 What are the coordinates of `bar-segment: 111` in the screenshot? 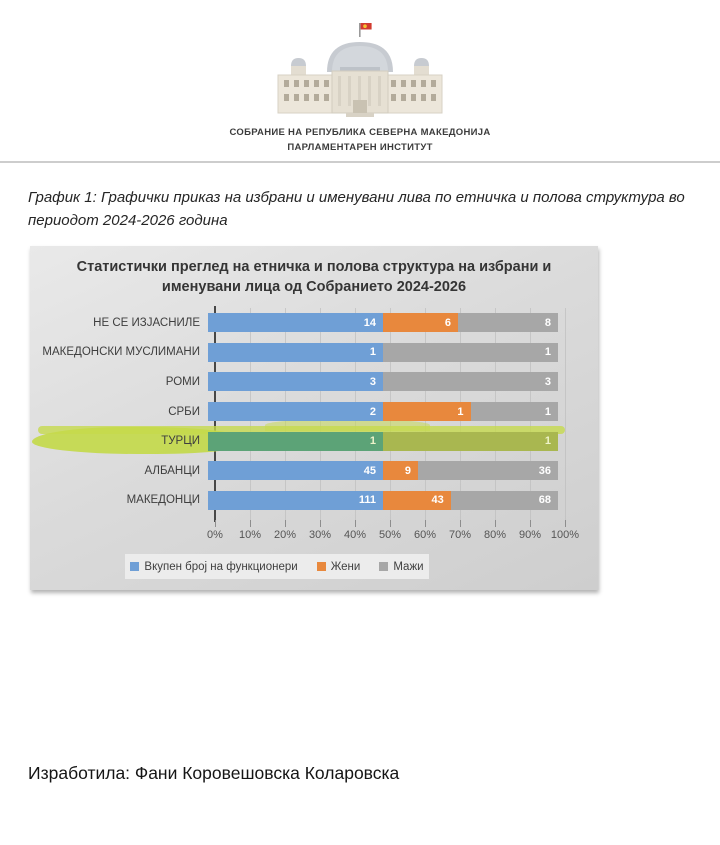 It's located at (295, 500).